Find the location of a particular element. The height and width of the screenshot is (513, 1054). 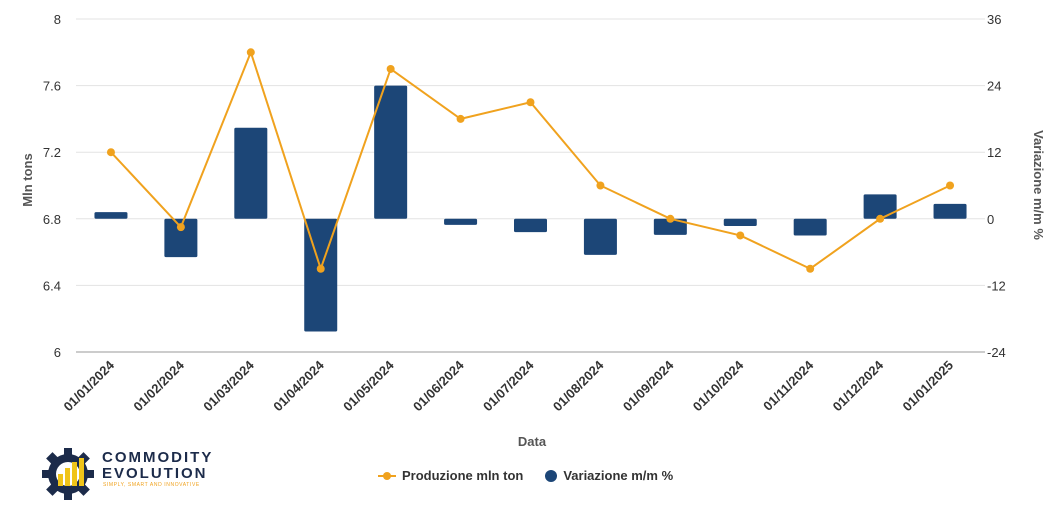

y-right-tick-label: 0 is located at coordinates (990, 219).